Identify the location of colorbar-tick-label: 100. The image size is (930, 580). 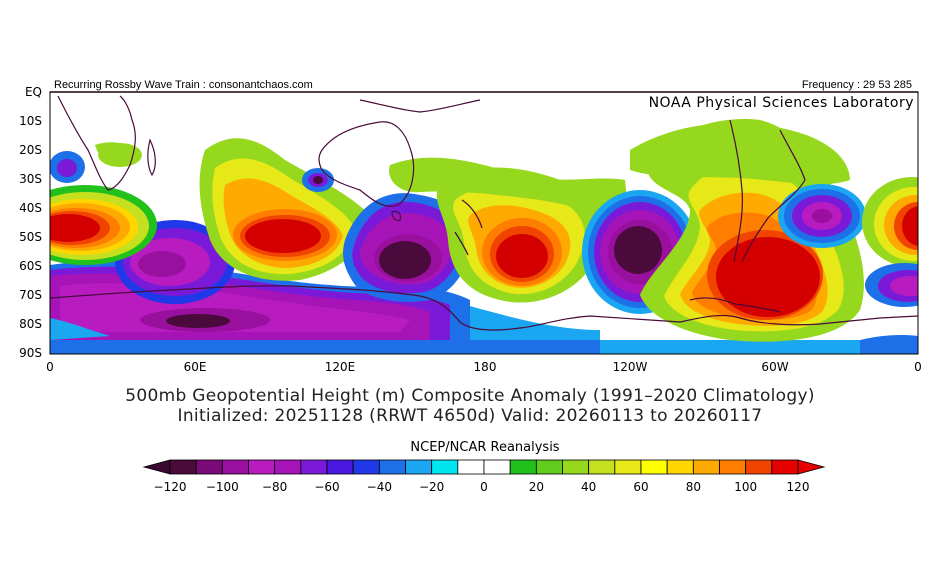
(746, 487).